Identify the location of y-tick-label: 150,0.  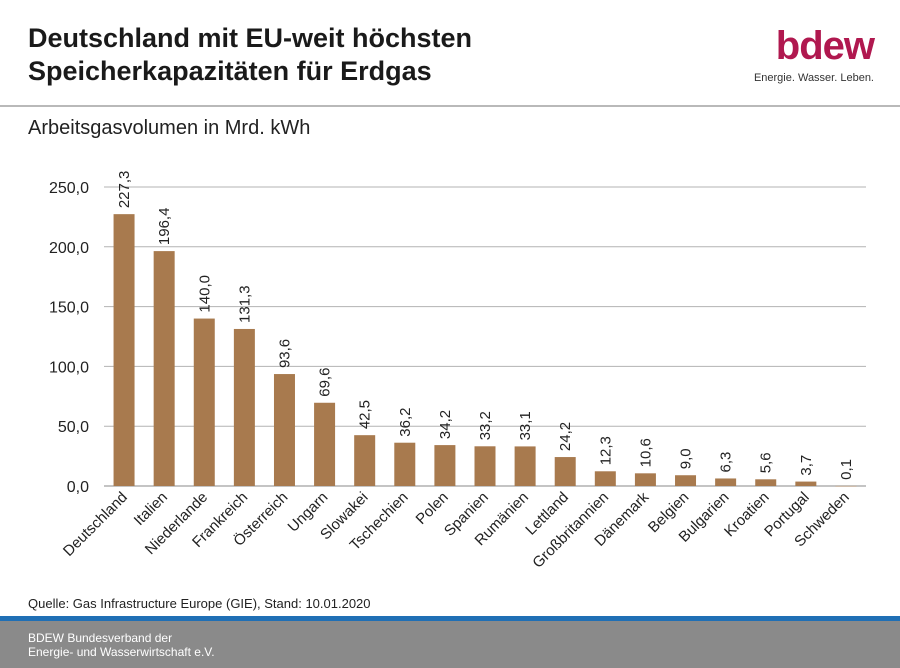
(69, 308).